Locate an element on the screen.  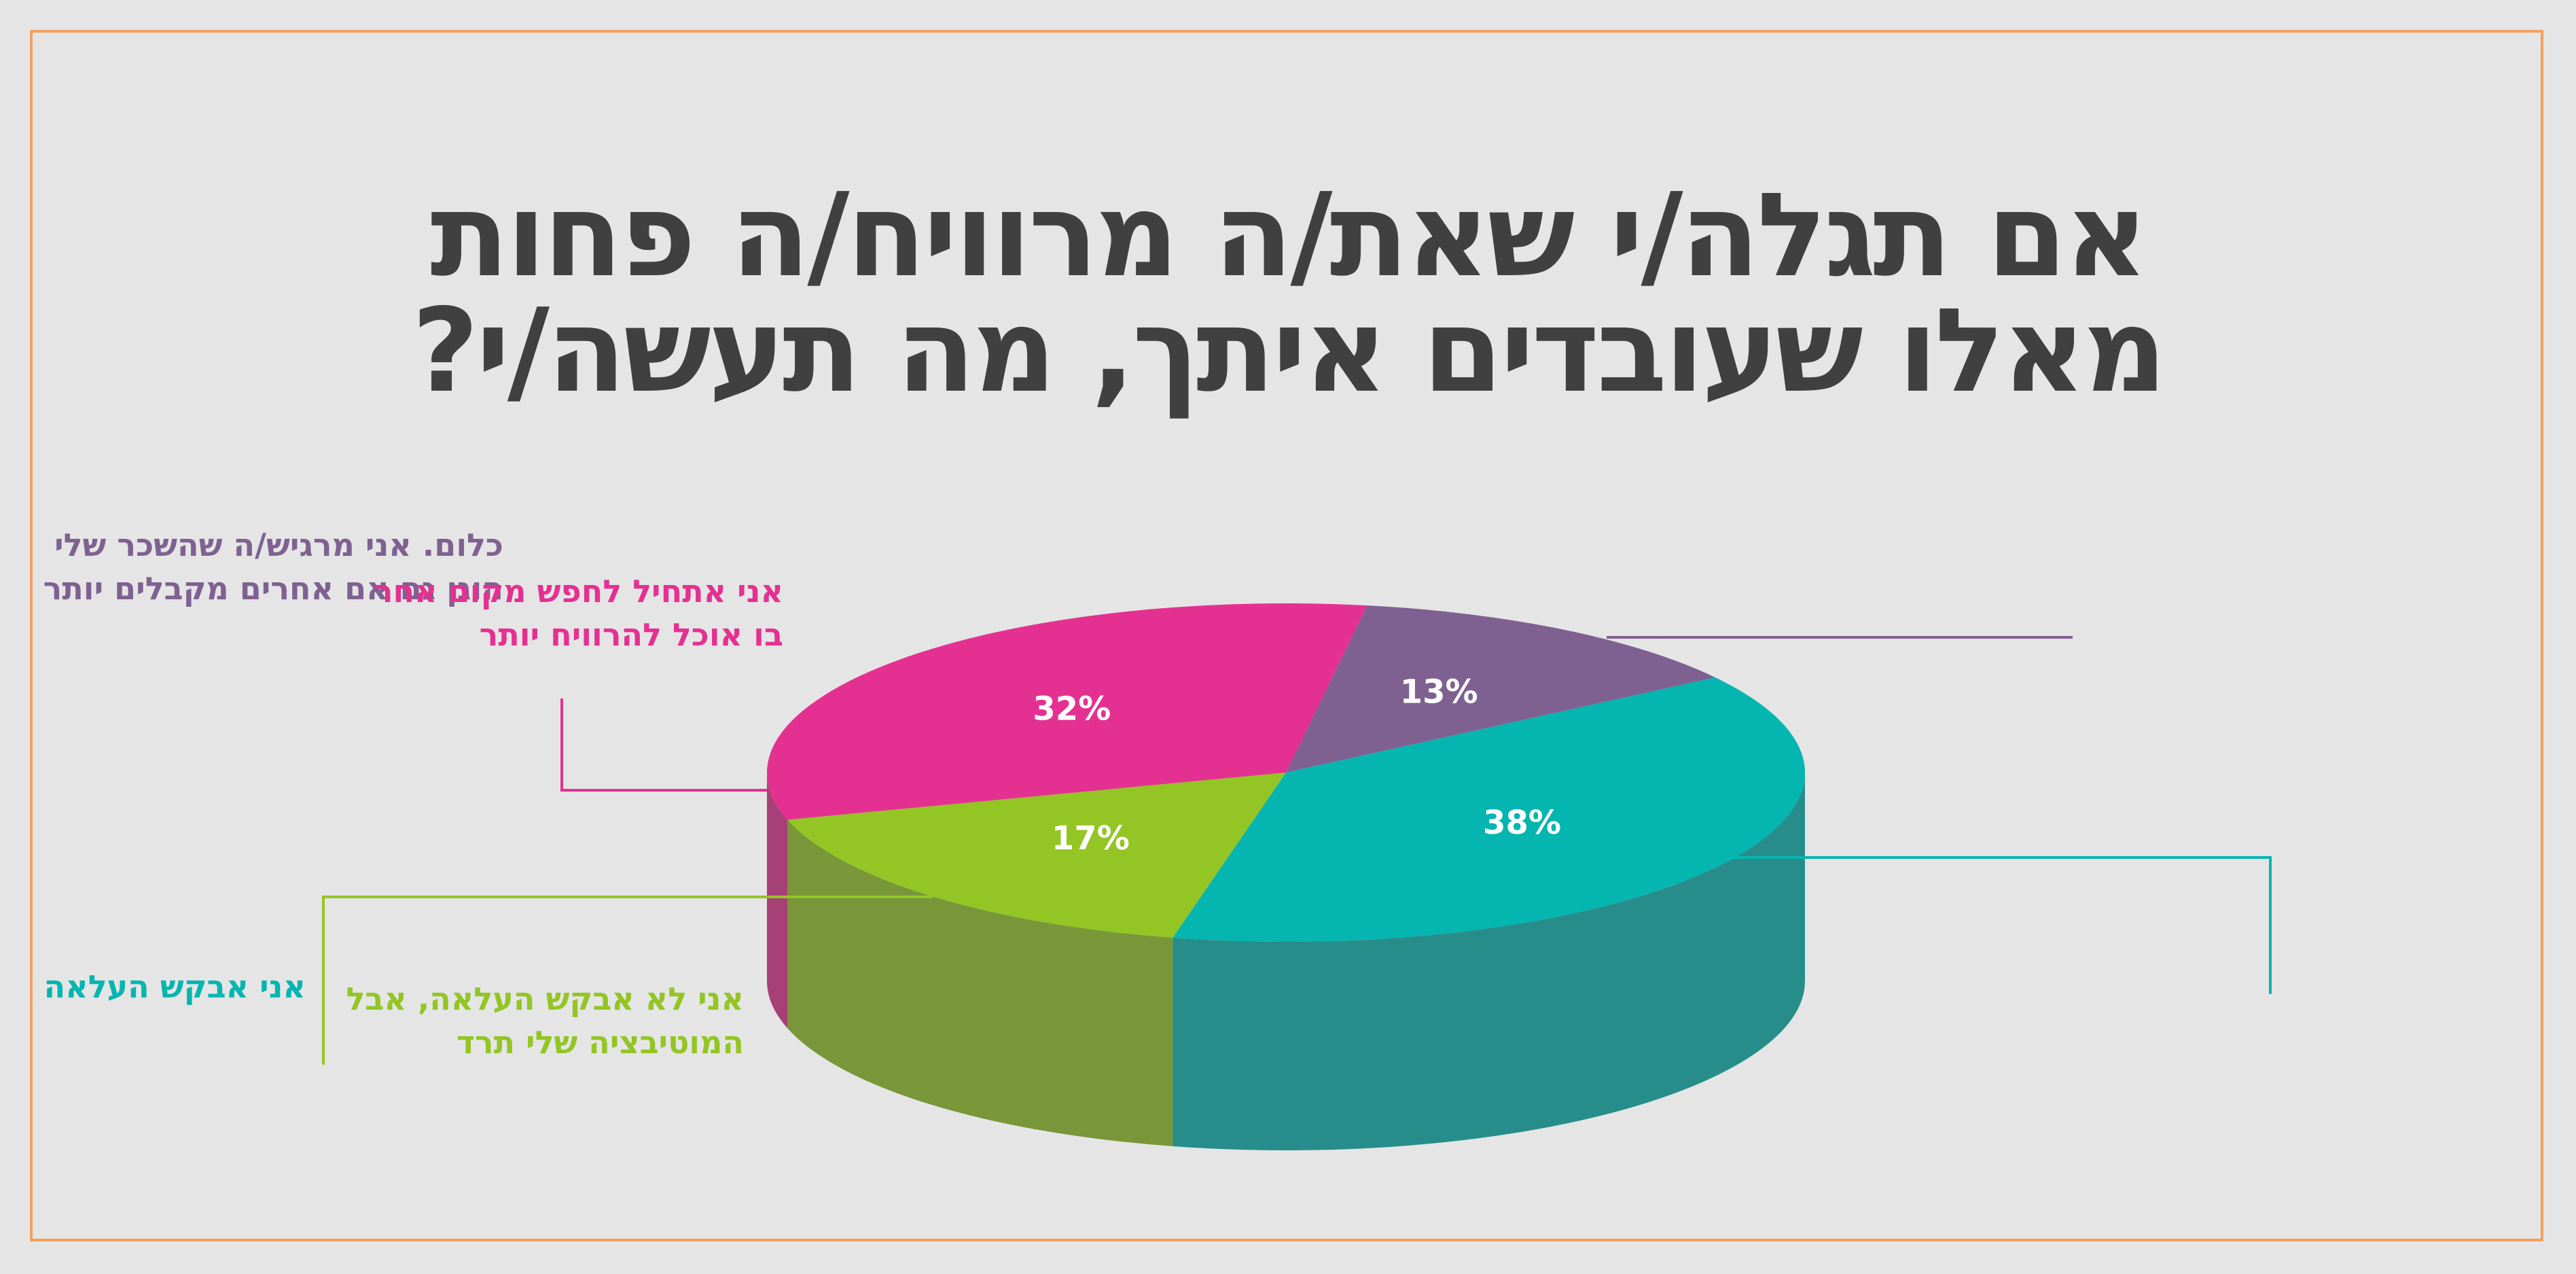
chart-title: מאלו שעובדים איתך, מה תעשה/י? is located at coordinates (1290, 351).